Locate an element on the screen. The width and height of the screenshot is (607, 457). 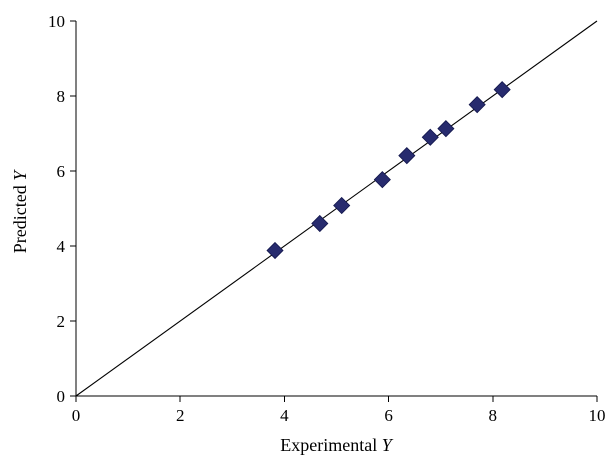
y-tick-label: 10 is located at coordinates (56, 21).